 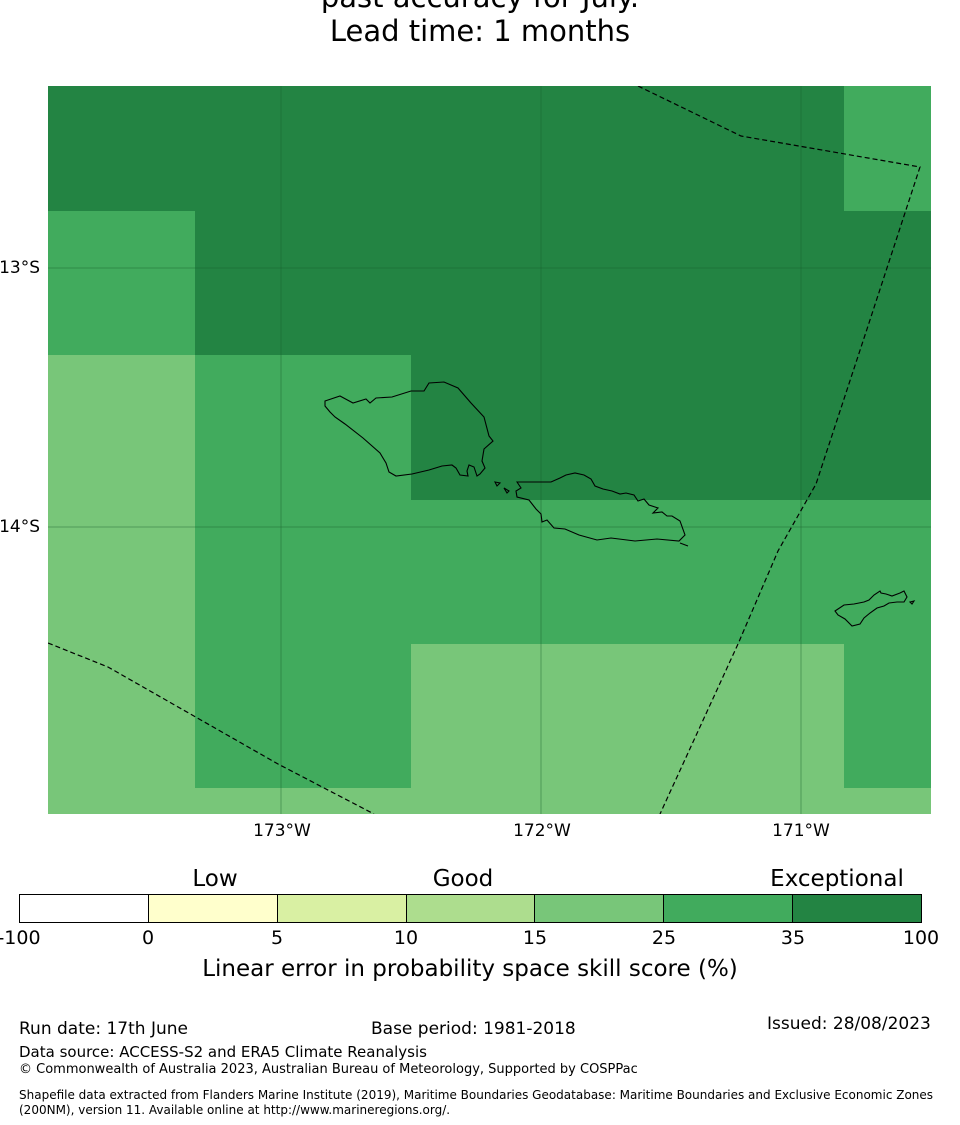 I want to click on apolima-islet, so click(x=506, y=490).